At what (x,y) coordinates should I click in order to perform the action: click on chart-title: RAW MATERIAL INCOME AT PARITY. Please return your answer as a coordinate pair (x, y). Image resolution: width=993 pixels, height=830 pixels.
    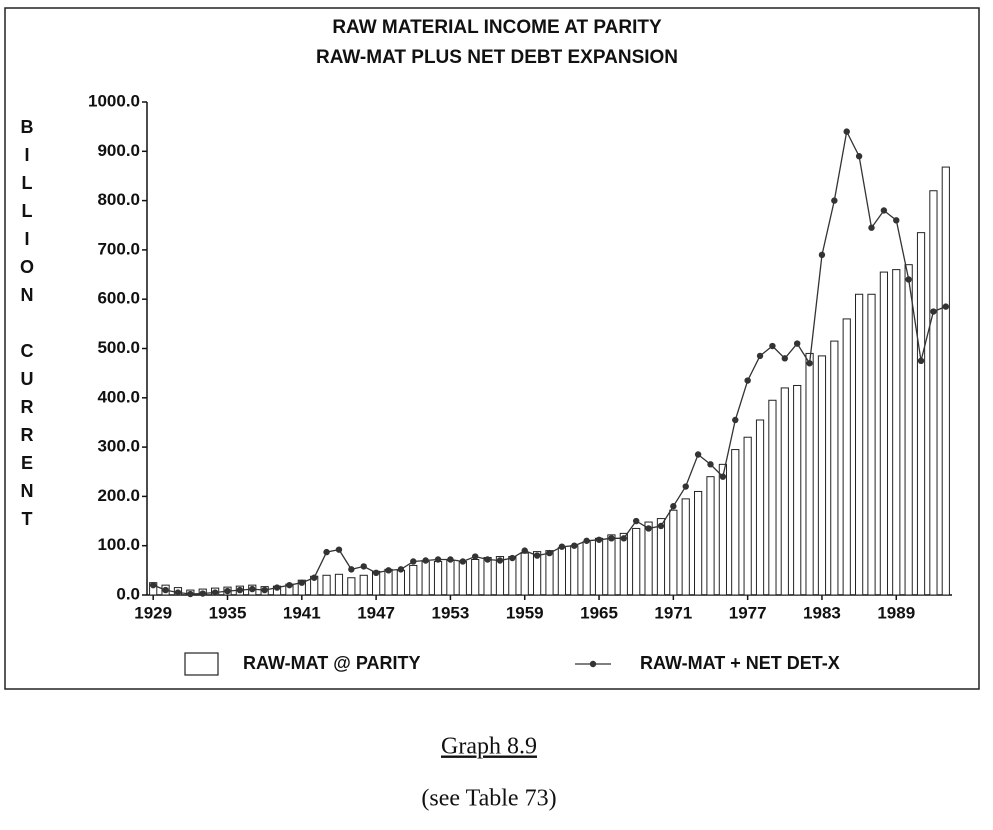
    Looking at the image, I should click on (497, 27).